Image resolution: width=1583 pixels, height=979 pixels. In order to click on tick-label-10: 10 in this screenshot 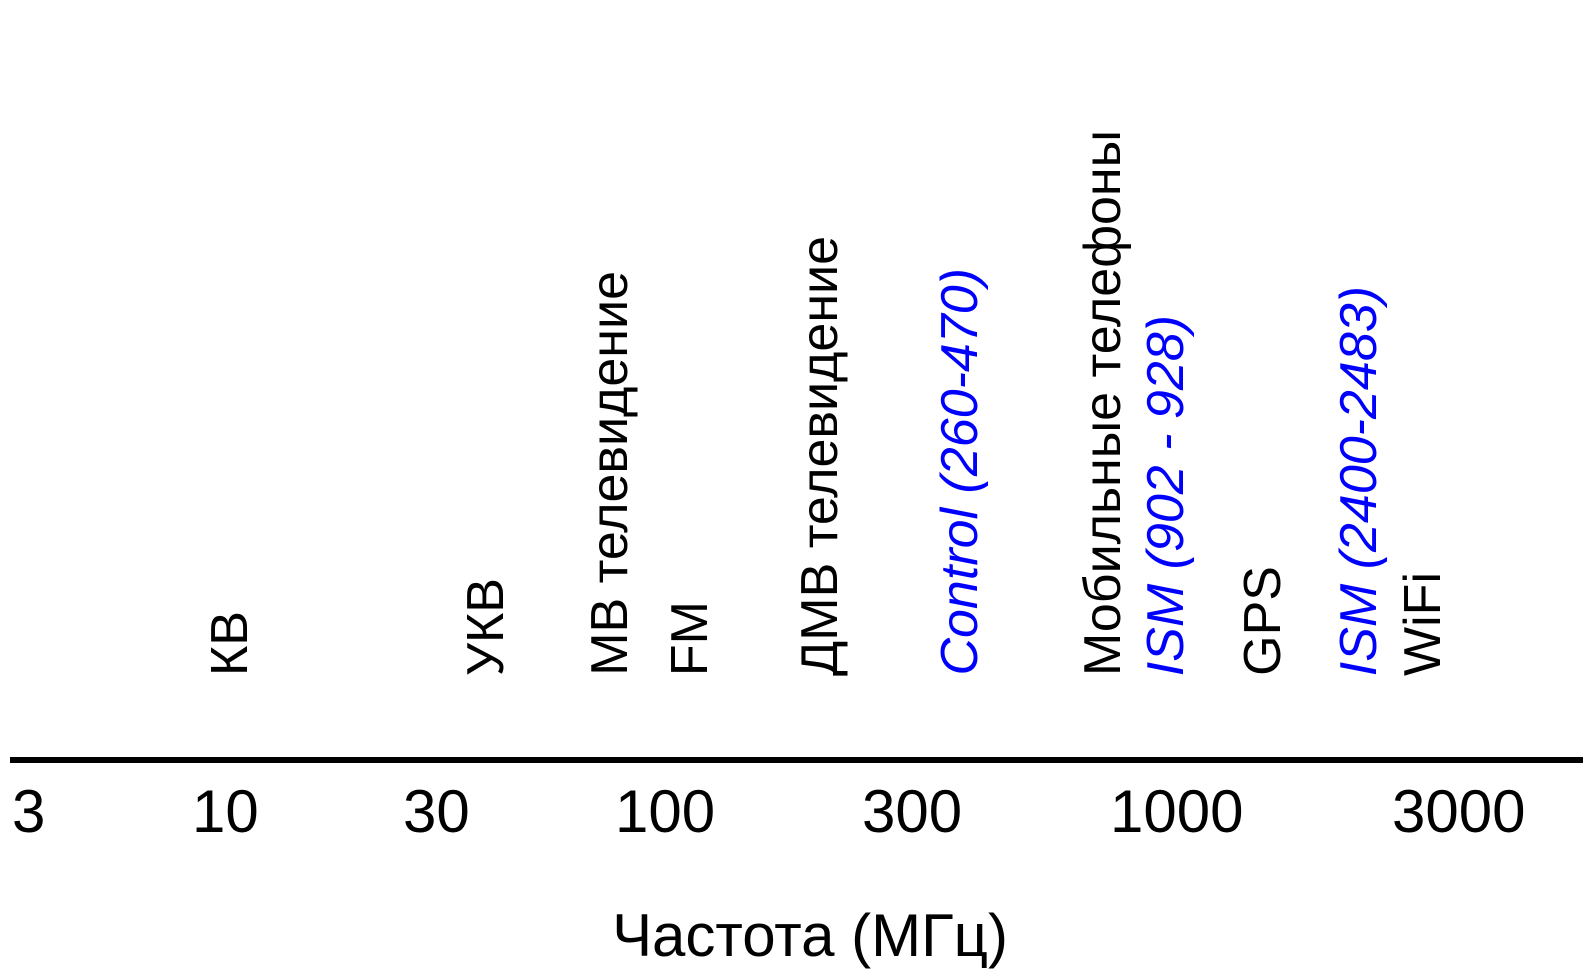, I will do `click(225, 811)`.